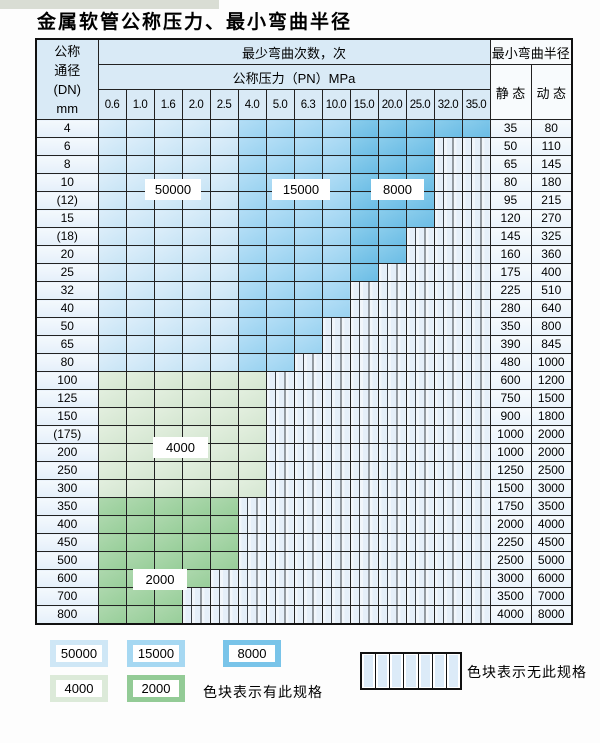 The width and height of the screenshot is (600, 743). I want to click on static-column-header: 静 态, so click(510, 92).